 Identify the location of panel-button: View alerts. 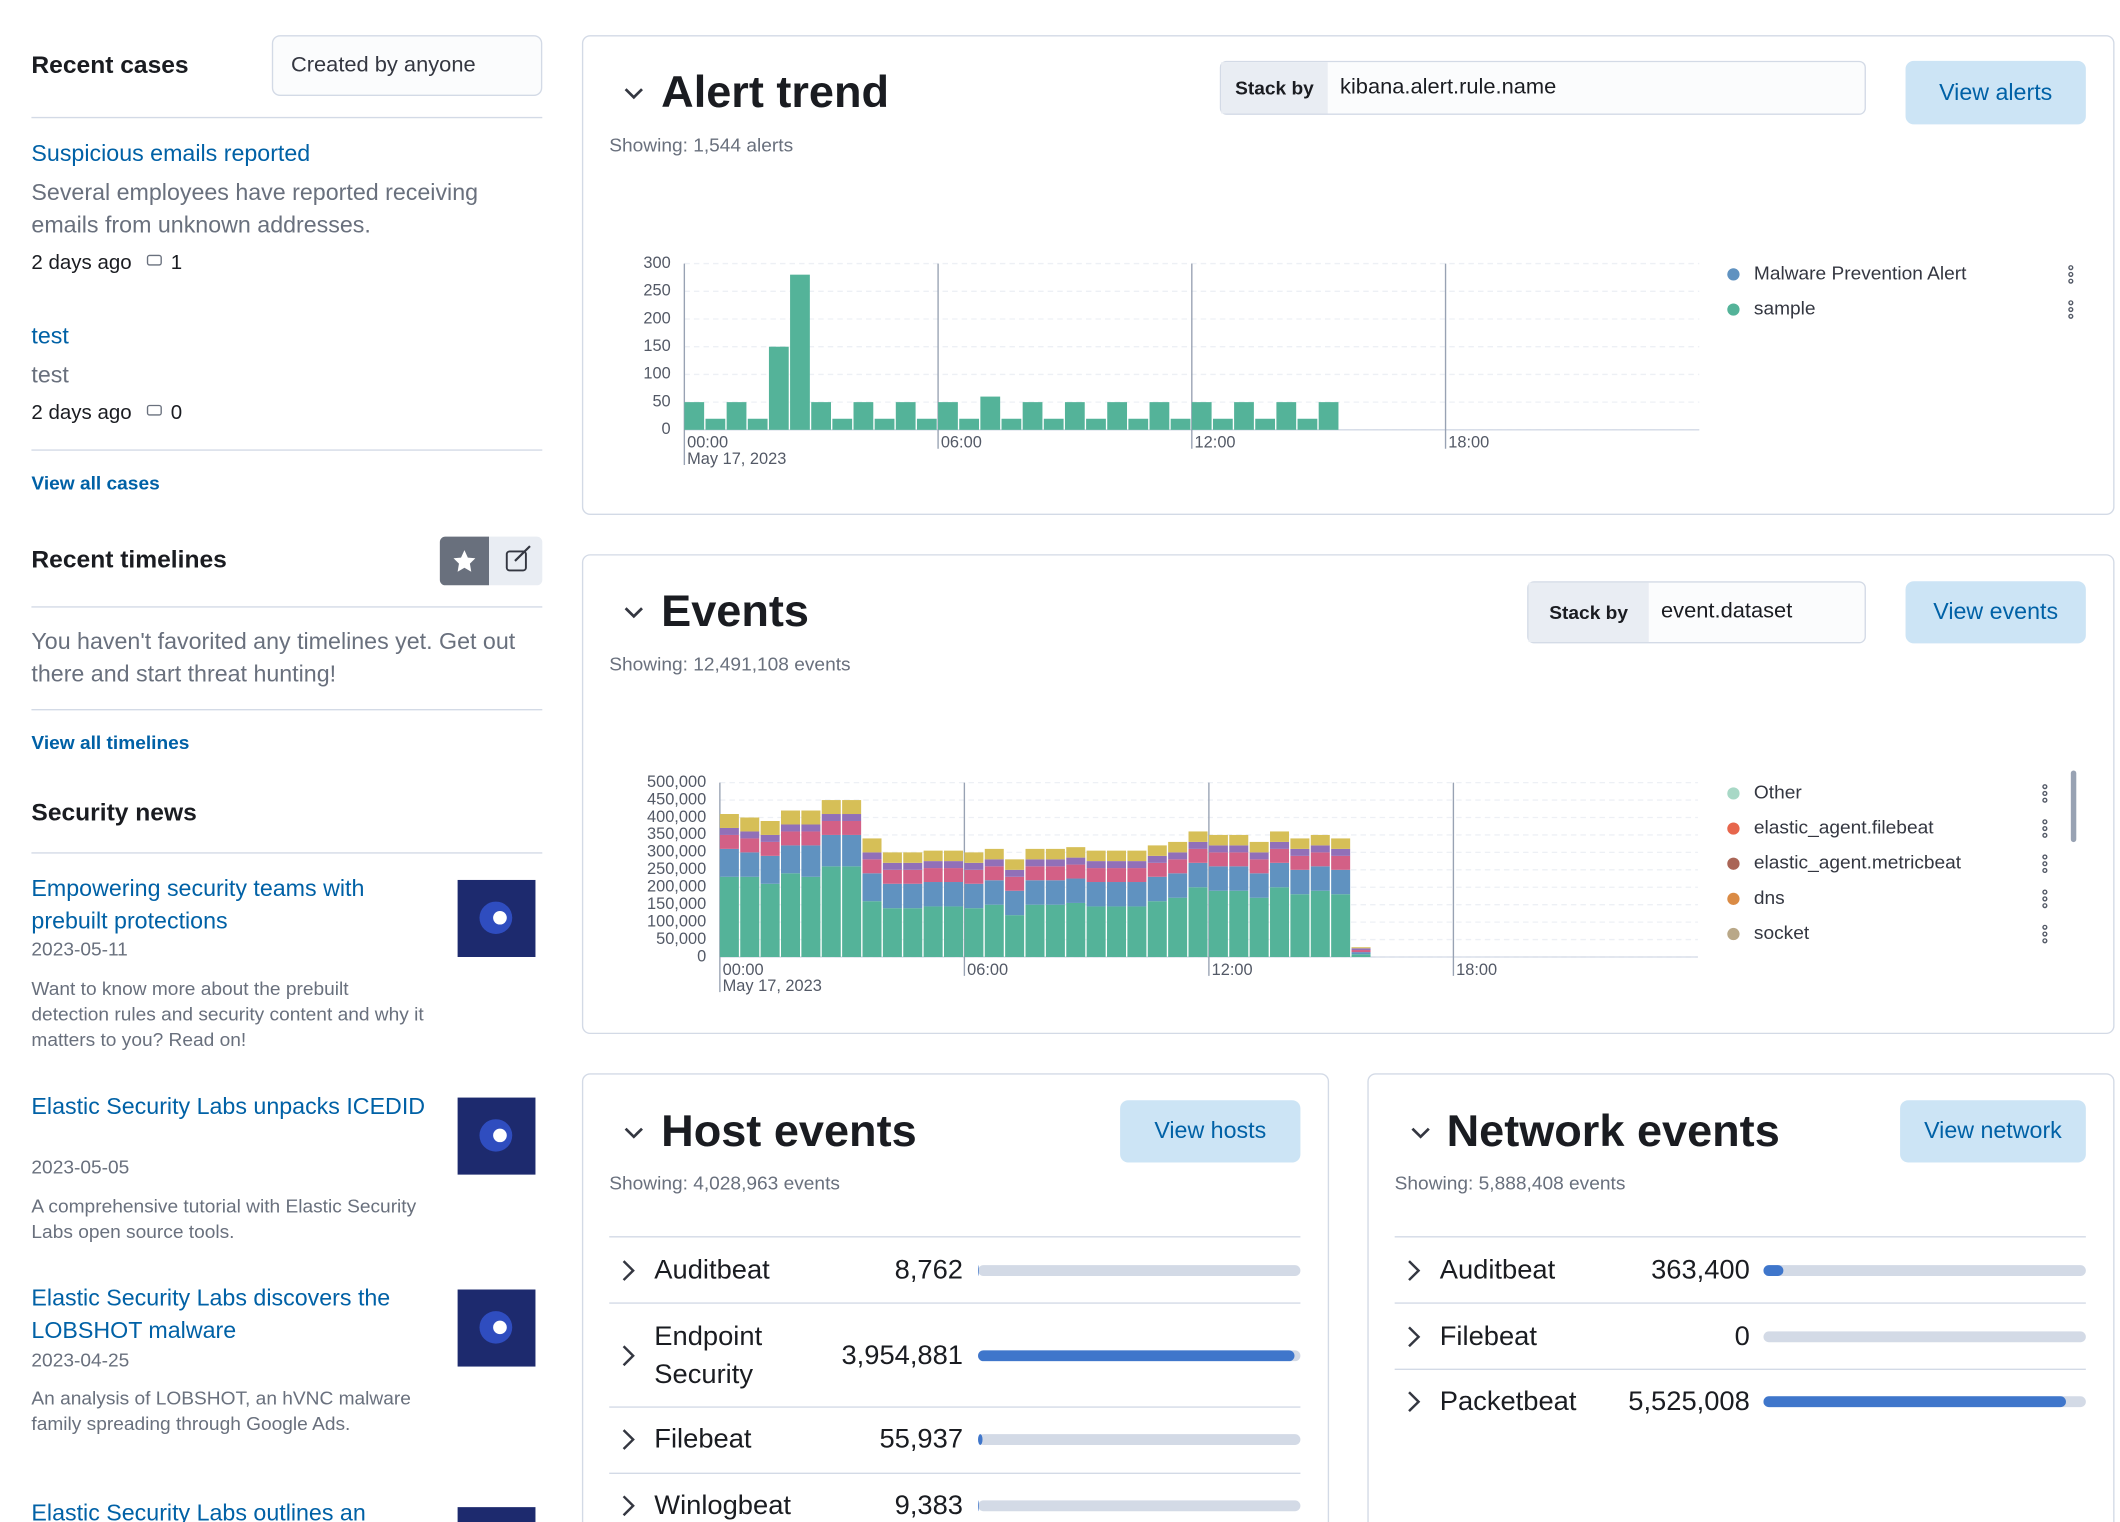
(1995, 92).